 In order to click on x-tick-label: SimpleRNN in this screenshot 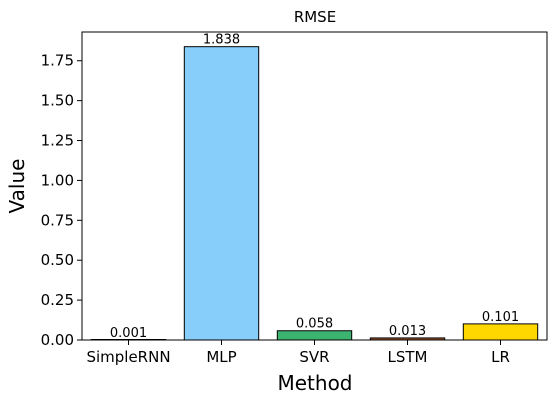, I will do `click(128, 357)`.